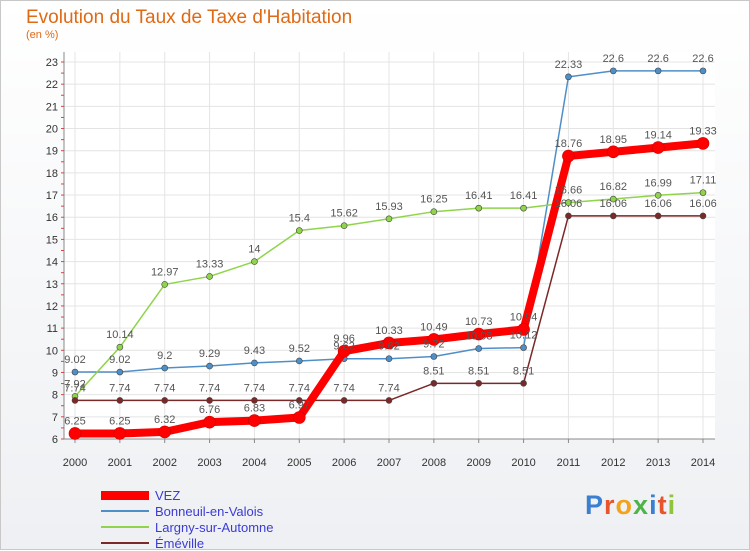 The height and width of the screenshot is (551, 750). What do you see at coordinates (658, 136) in the screenshot?
I see `data-label-vez: 19.14` at bounding box center [658, 136].